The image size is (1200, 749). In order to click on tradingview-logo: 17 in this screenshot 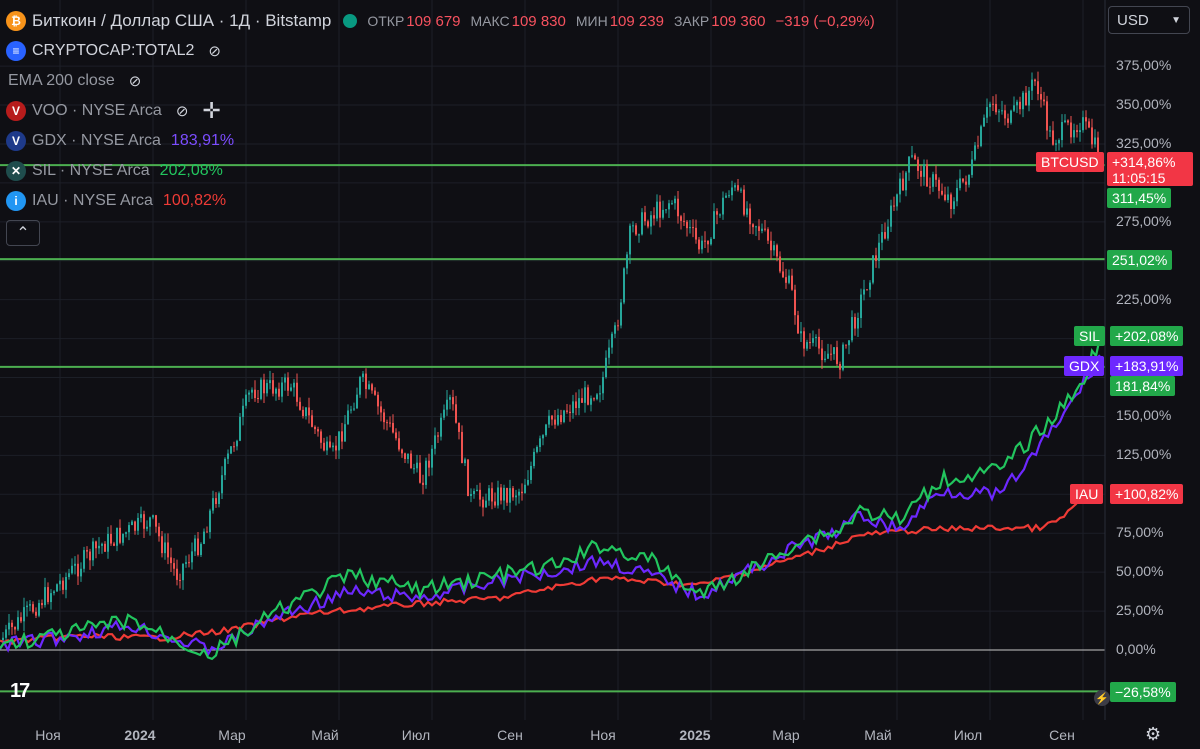, I will do `click(20, 691)`.